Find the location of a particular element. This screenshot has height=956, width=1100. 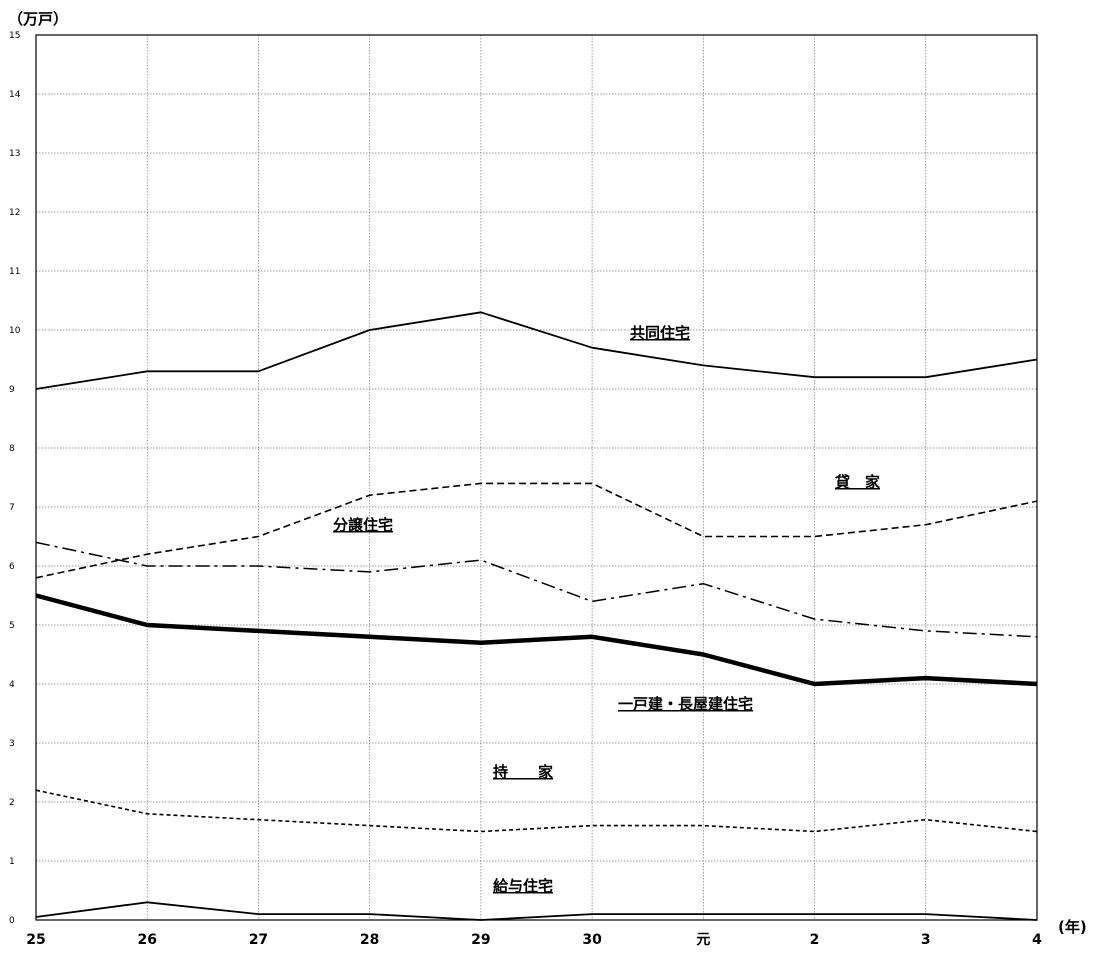

y-tick-label: 1 is located at coordinates (12, 862).